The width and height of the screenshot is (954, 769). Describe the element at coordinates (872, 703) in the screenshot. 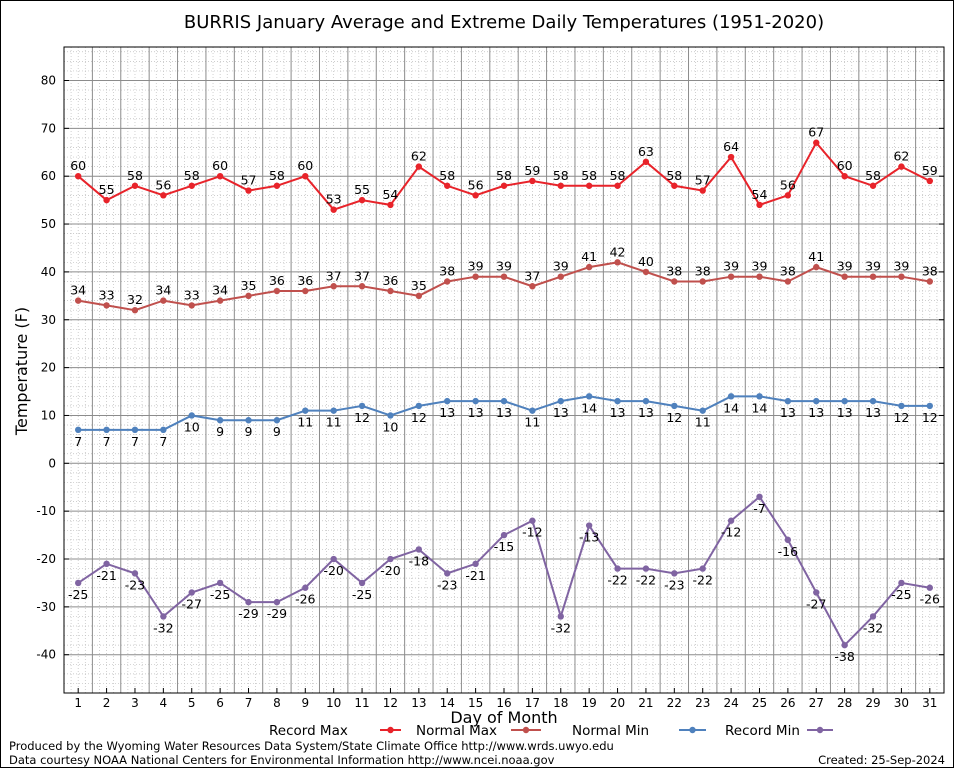

I see `x-tick-label: 29` at that location.